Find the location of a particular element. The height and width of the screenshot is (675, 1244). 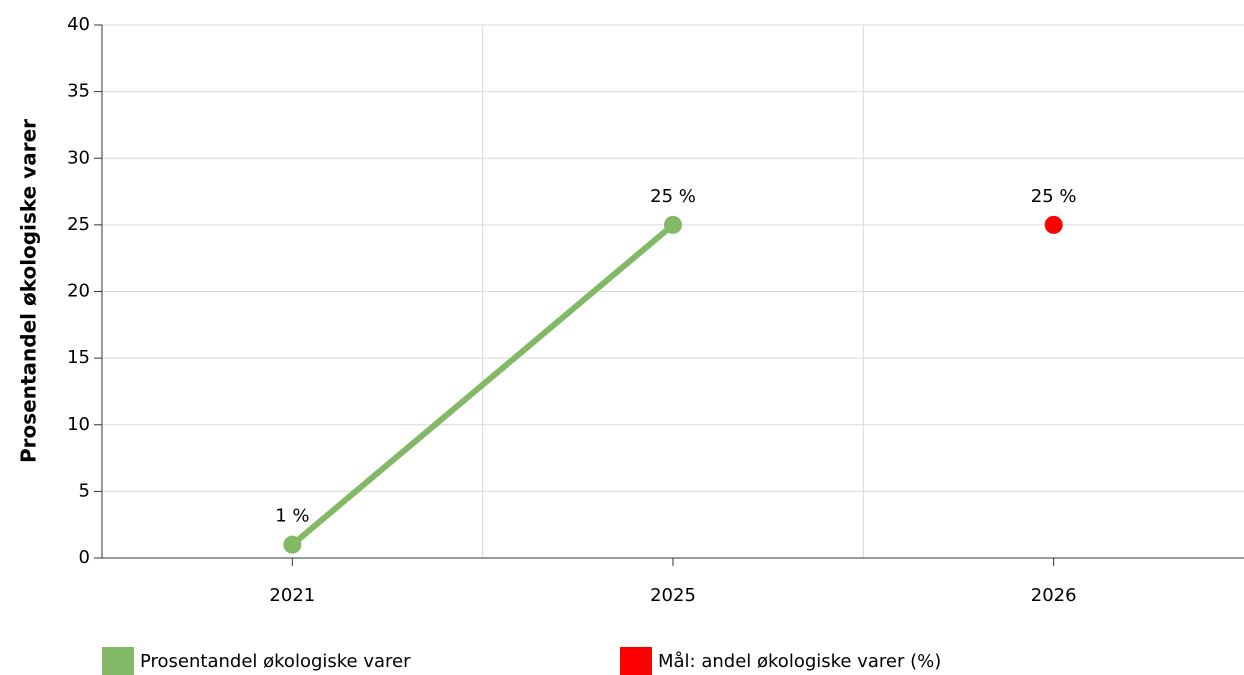

y-tick-label: 30 is located at coordinates (78, 157).